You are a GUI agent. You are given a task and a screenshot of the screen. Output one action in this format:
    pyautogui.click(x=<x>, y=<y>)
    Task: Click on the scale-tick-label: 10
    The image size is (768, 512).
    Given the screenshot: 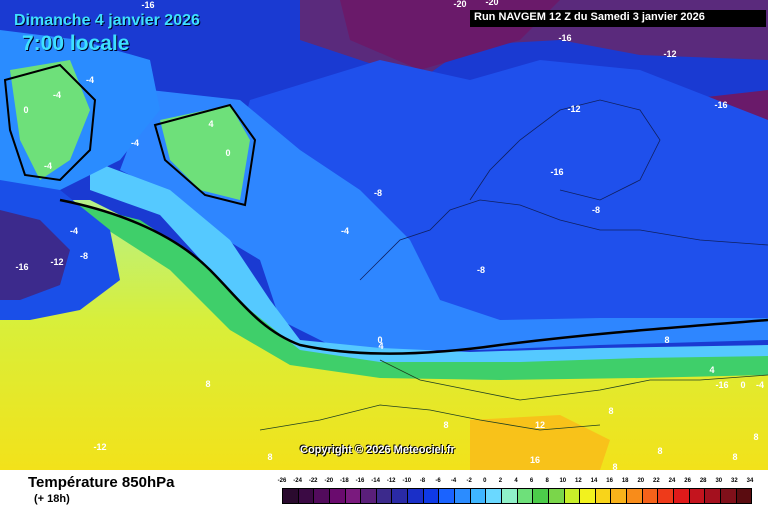 What is the action you would take?
    pyautogui.click(x=563, y=481)
    